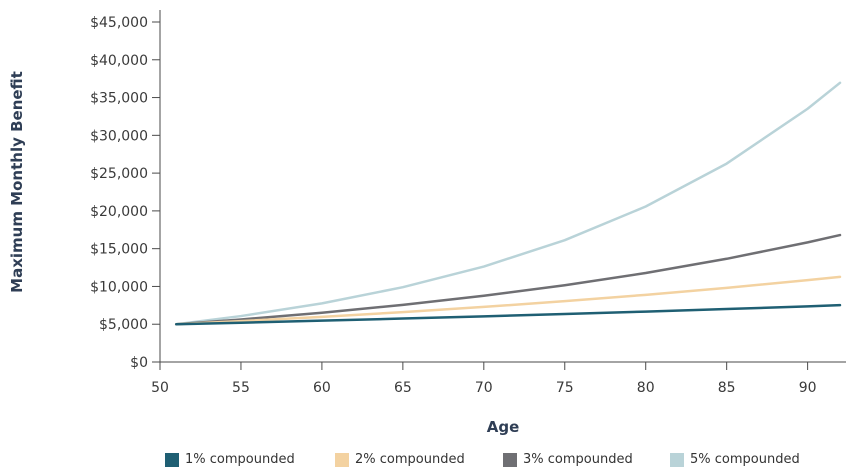 The height and width of the screenshot is (472, 851). I want to click on y-tick-label: $5,000, so click(123, 325).